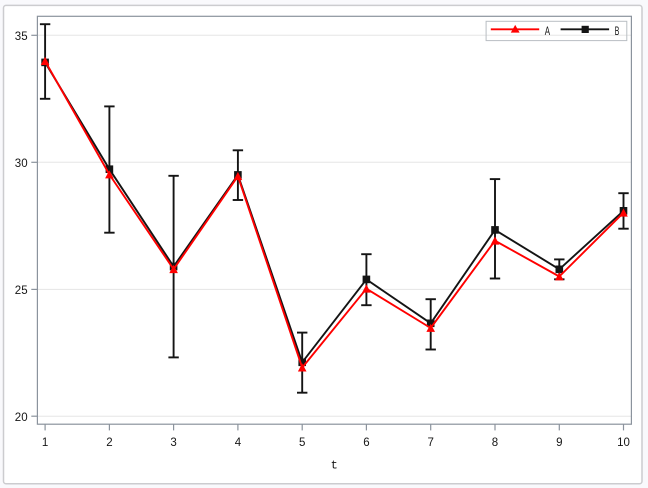 This screenshot has width=648, height=488. I want to click on svg-text: 1, so click(45, 443).